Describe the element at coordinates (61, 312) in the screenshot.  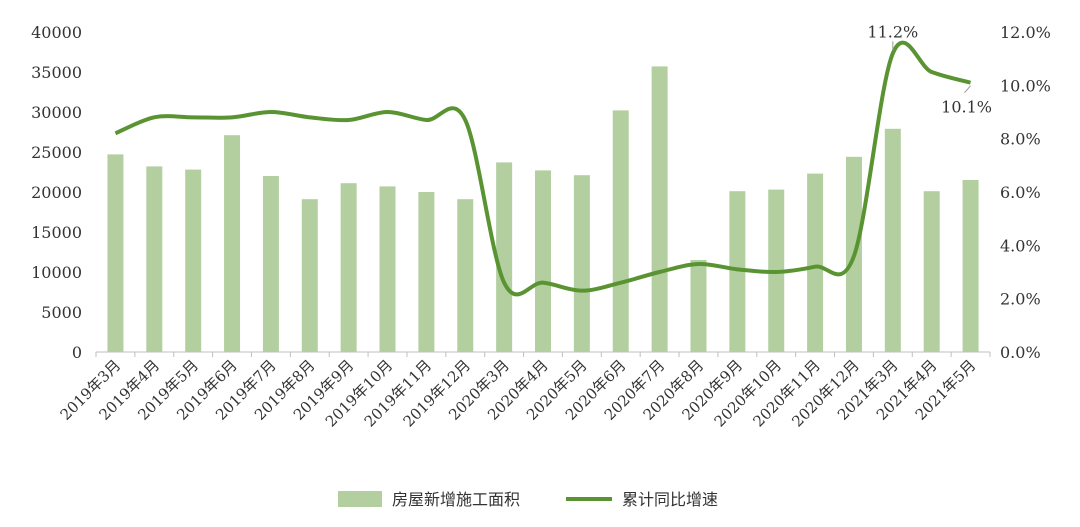
I see `left-tick-label: 5000` at that location.